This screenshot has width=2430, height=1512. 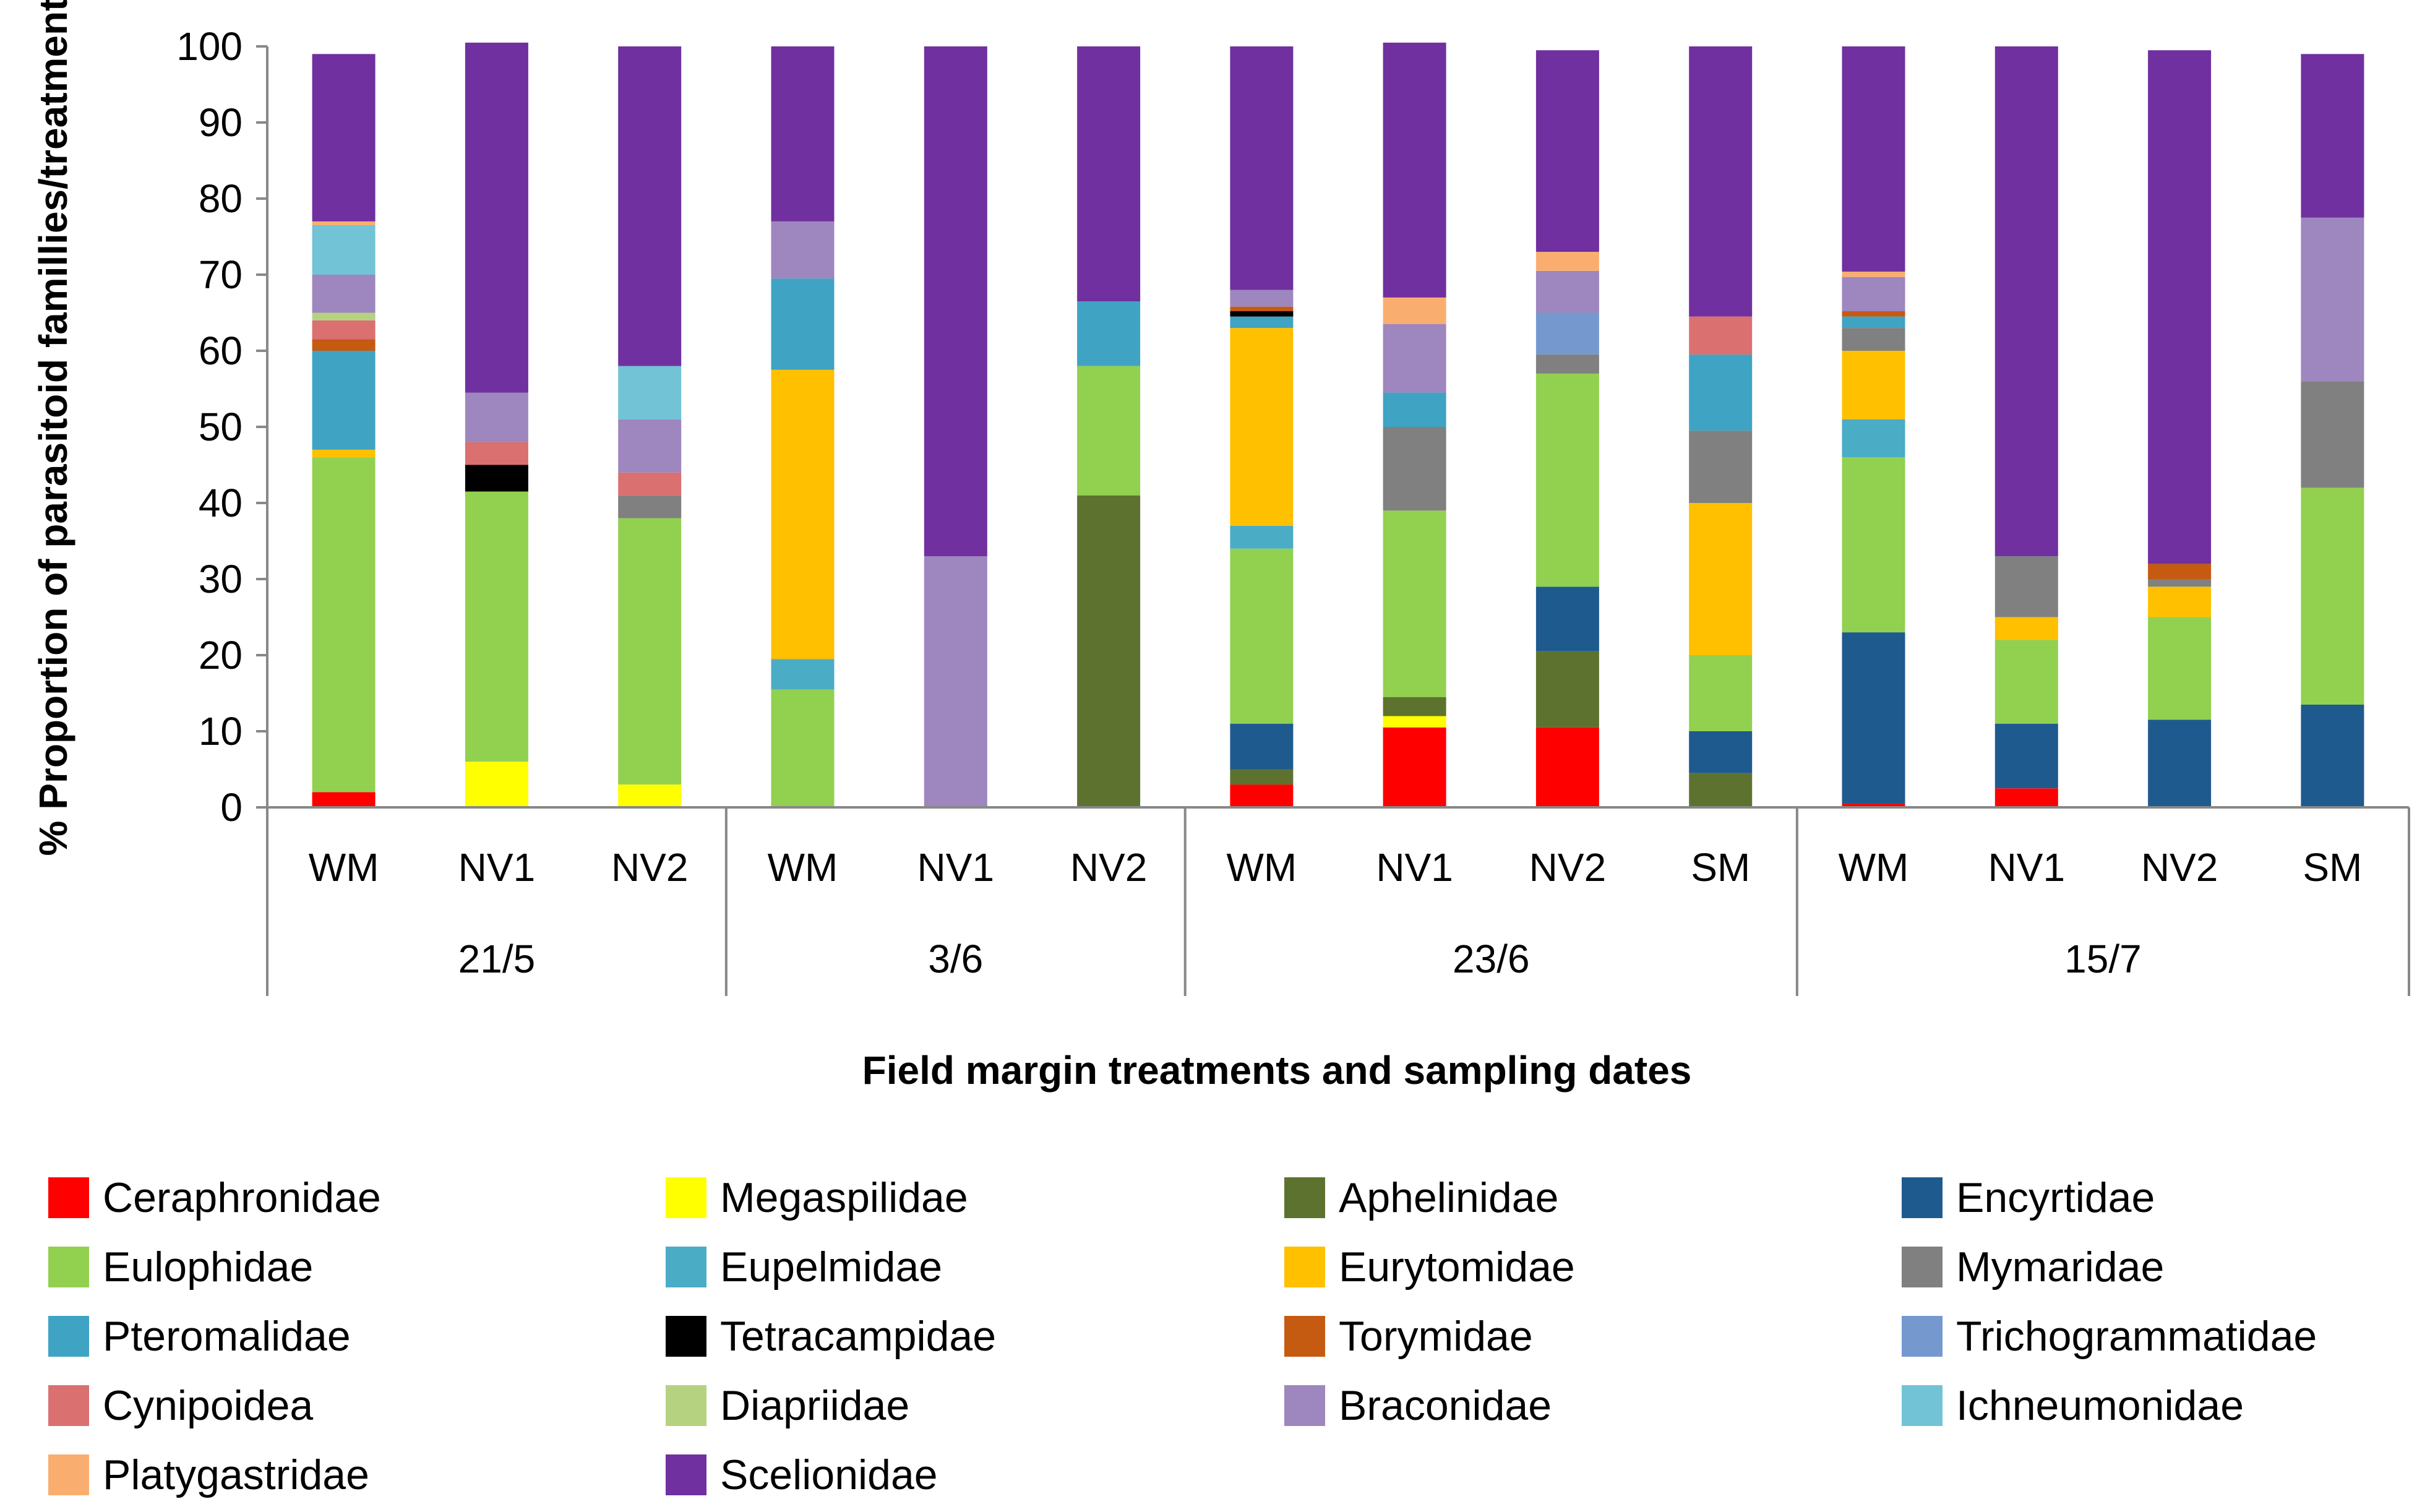 I want to click on legend-label: Trichogrammatidae, so click(x=2136, y=1337).